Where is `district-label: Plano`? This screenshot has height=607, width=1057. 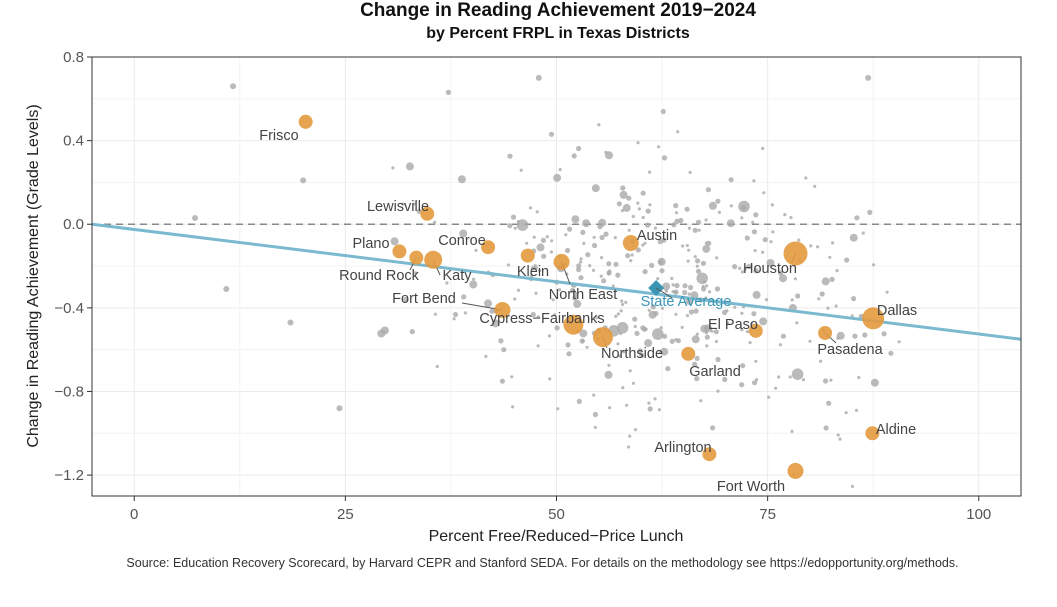 district-label: Plano is located at coordinates (370, 244).